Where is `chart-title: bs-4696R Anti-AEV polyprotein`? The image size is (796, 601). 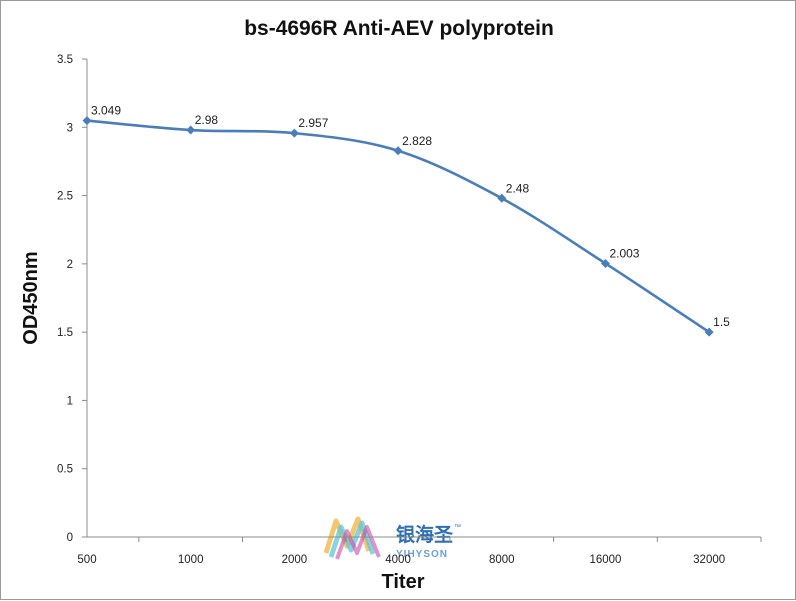 chart-title: bs-4696R Anti-AEV polyprotein is located at coordinates (399, 28).